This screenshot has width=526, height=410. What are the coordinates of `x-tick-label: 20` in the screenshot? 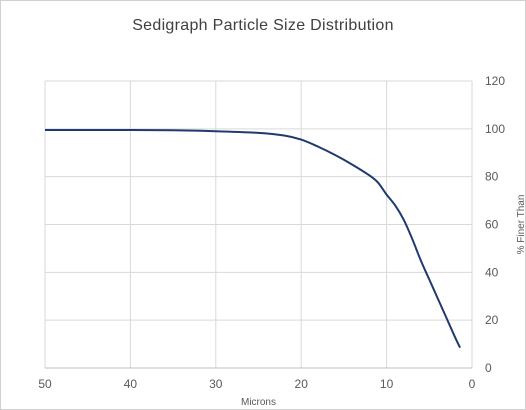 It's located at (302, 384).